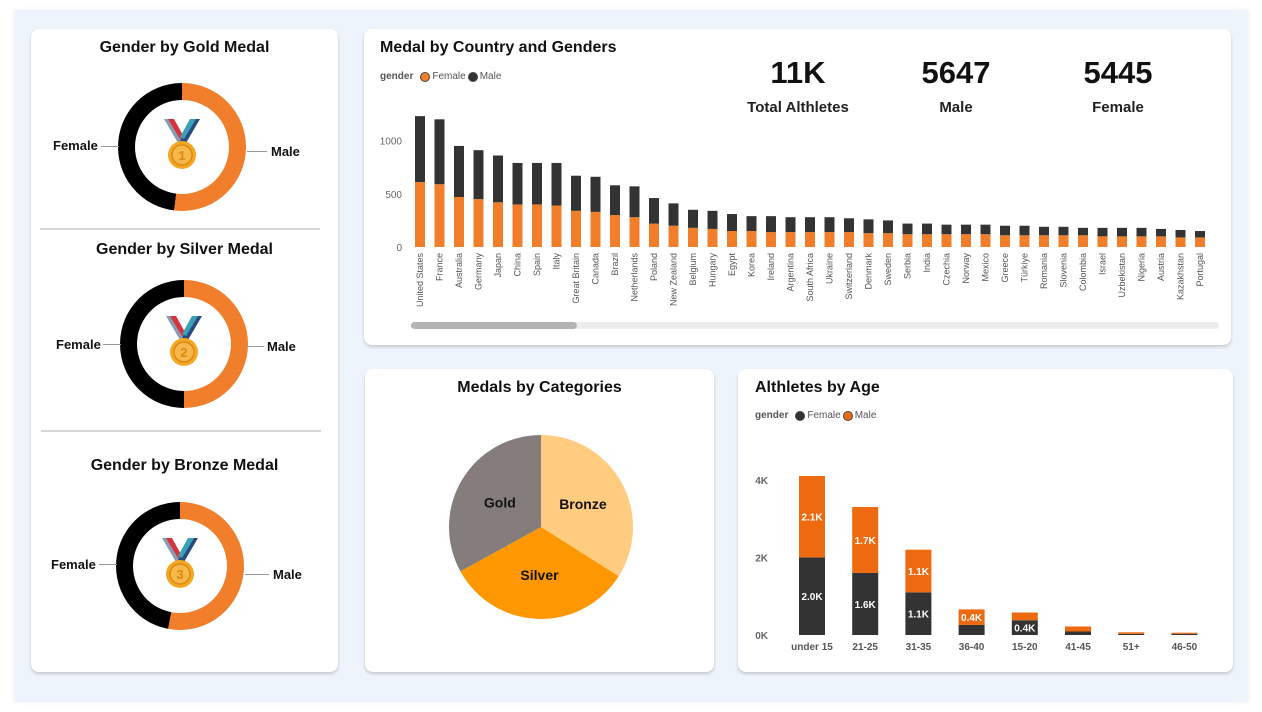  Describe the element at coordinates (539, 573) in the screenshot. I see `pie-slice-silver` at that location.